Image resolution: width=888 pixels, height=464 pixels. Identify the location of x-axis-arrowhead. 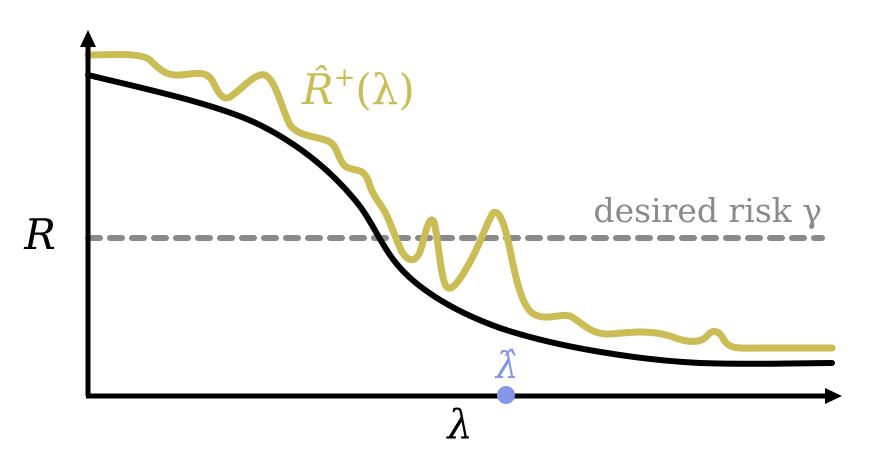
(833, 396).